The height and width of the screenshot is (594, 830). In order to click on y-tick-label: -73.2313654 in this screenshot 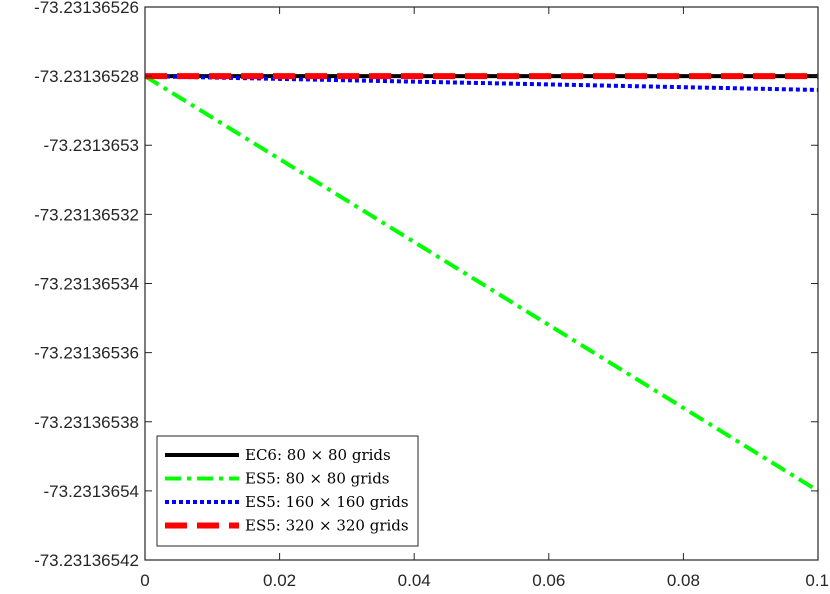, I will do `click(91, 491)`.